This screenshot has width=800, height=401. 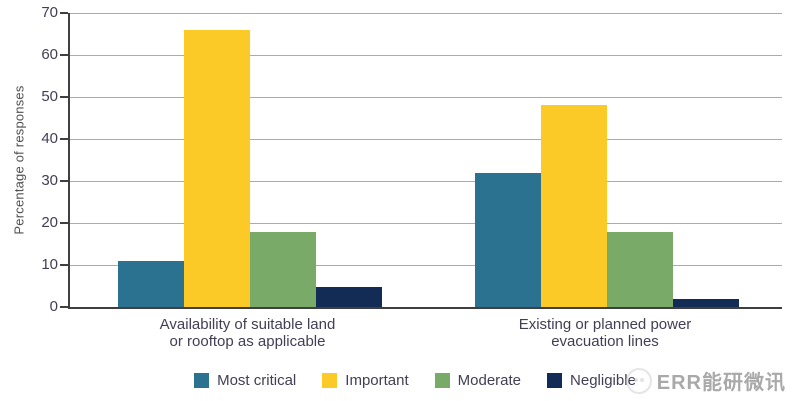 I want to click on legend-item-important: Important, so click(x=365, y=380).